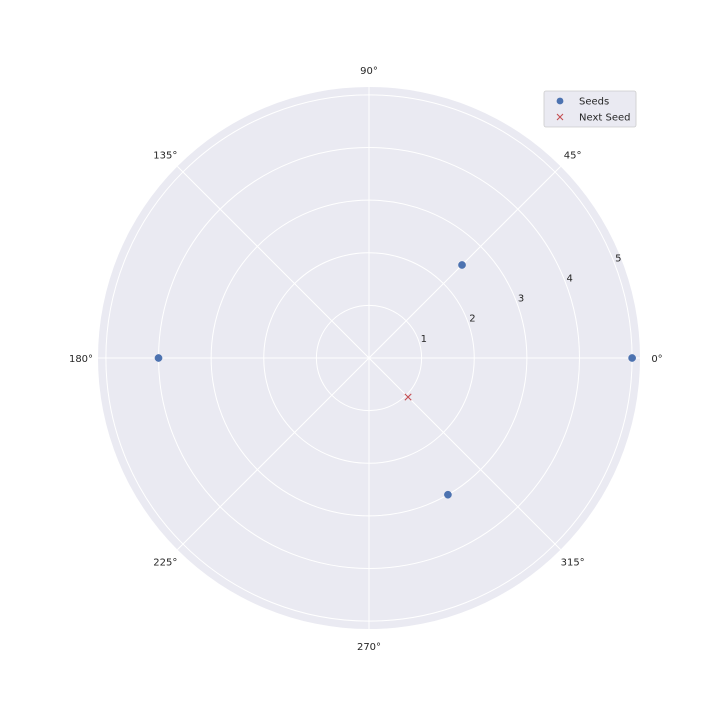  Describe the element at coordinates (573, 563) in the screenshot. I see `theta-tick-label: 315°` at that location.